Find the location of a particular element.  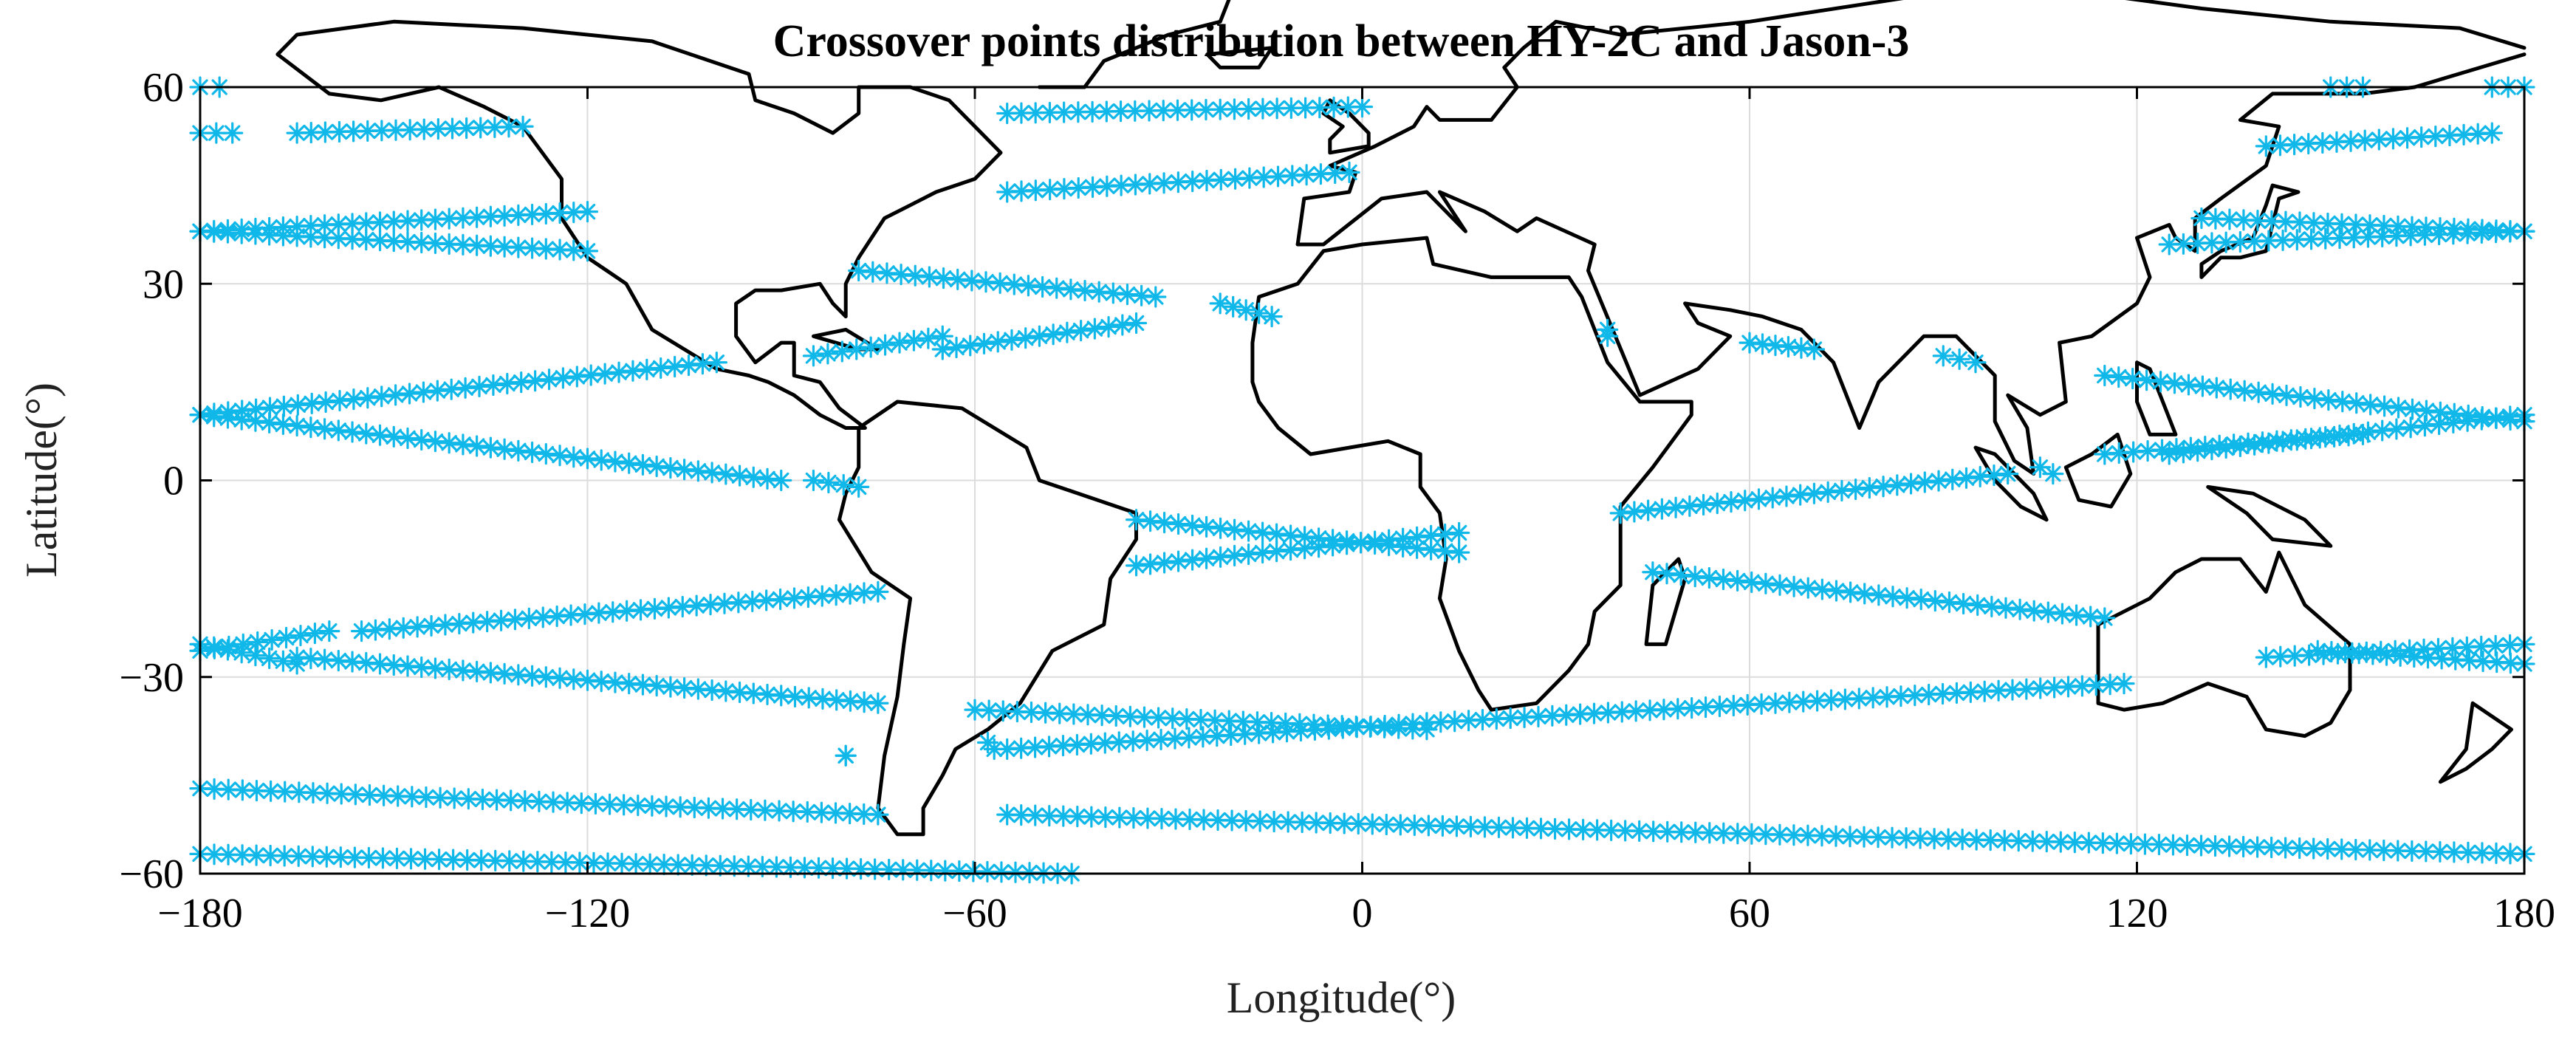

iceland-coast is located at coordinates (1239, 57).